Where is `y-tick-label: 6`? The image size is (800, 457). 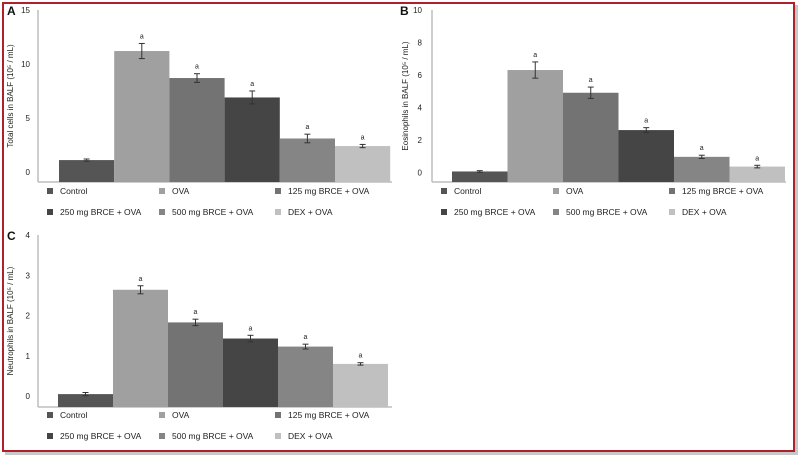
y-tick-label: 6 is located at coordinates (420, 75).